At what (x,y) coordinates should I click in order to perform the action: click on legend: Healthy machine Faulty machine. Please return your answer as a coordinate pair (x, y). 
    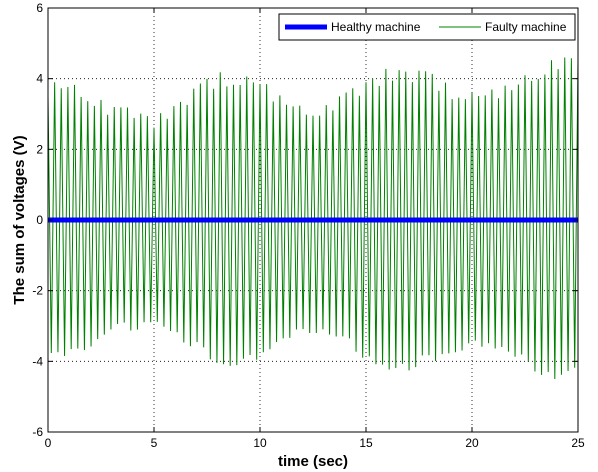
    Looking at the image, I should click on (427, 27).